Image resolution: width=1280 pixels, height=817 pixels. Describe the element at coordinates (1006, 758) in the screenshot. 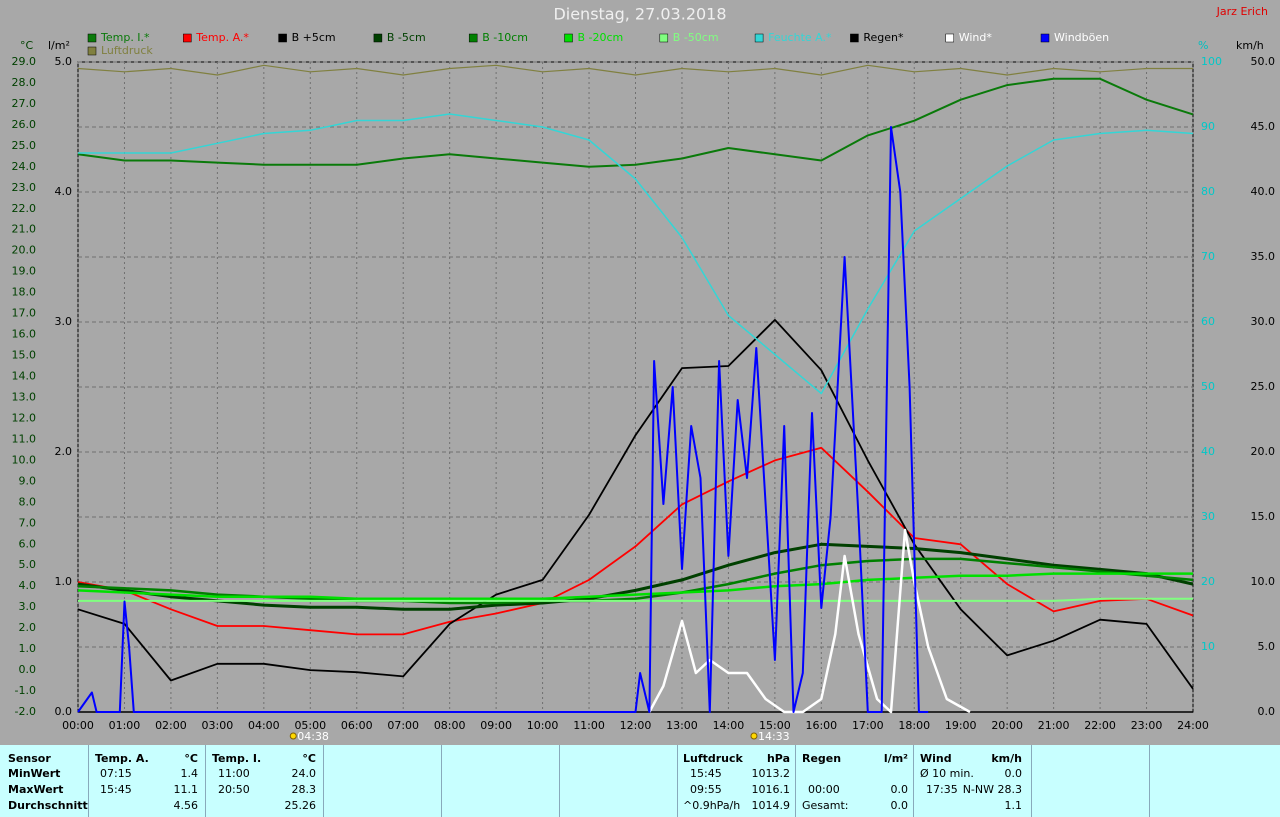

I see `cell: km/h` at that location.